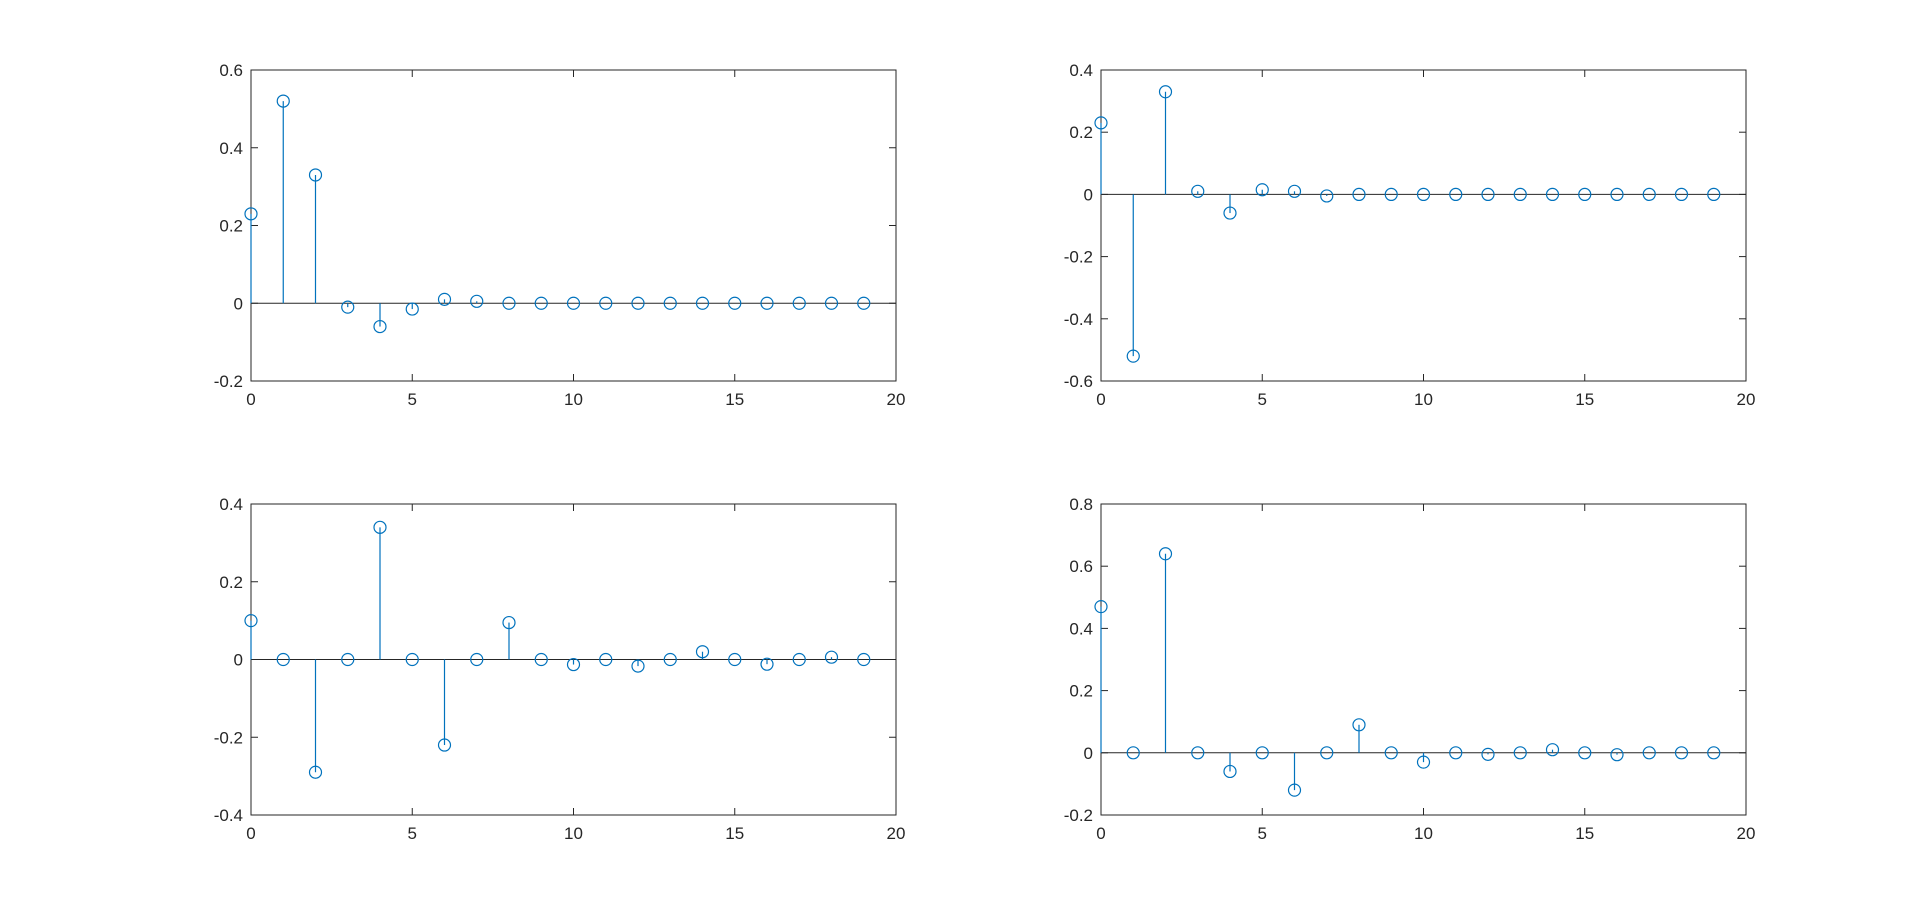  I want to click on y-tick-label: 0.8, so click(1081, 504).